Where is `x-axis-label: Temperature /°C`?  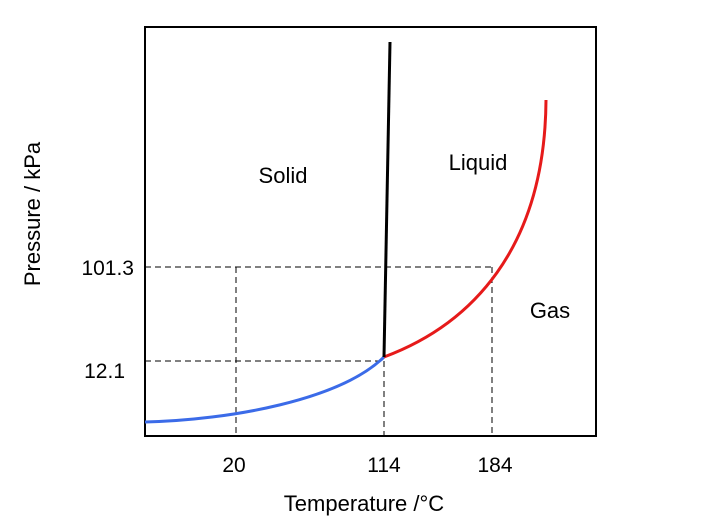 x-axis-label: Temperature /°C is located at coordinates (364, 503).